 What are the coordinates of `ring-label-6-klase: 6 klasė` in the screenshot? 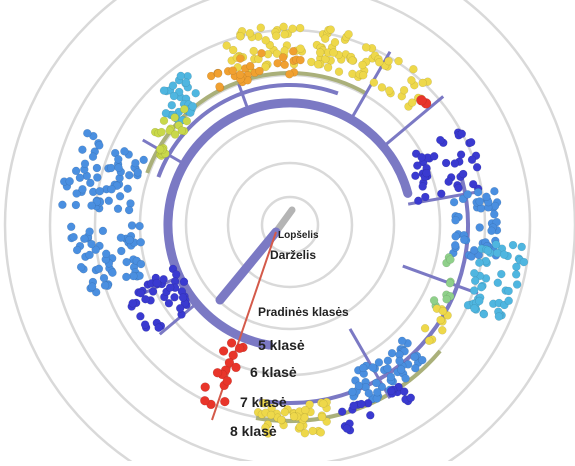 It's located at (273, 372).